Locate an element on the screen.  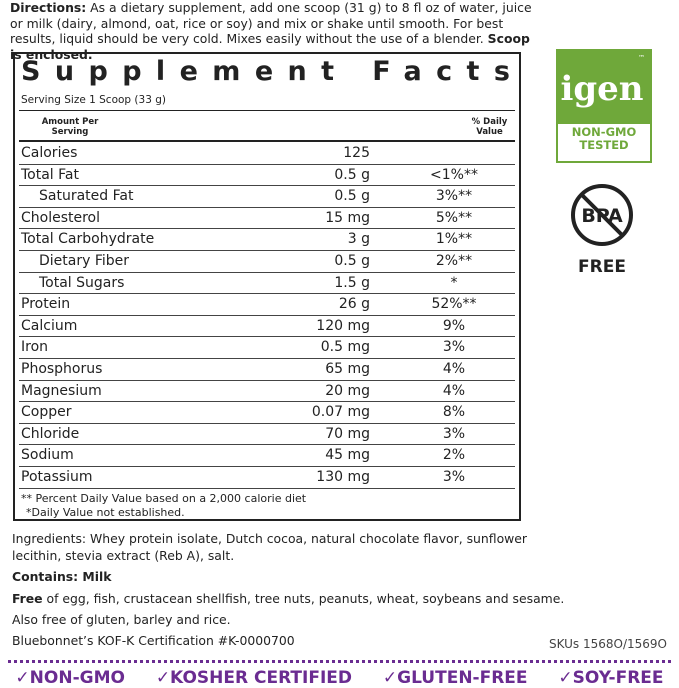
directions-label: Directions: is located at coordinates (48, 7).